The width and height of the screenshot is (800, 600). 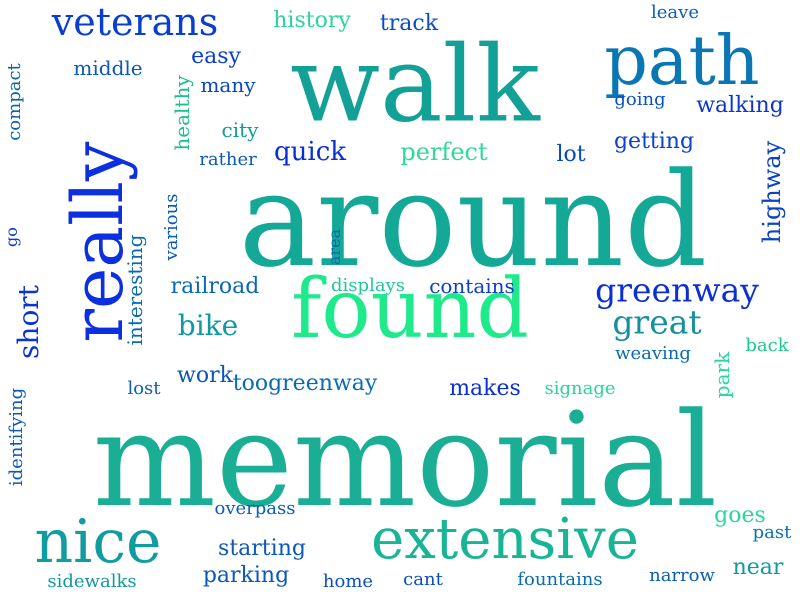 What do you see at coordinates (677, 290) in the screenshot?
I see `word-greenway: greenway` at bounding box center [677, 290].